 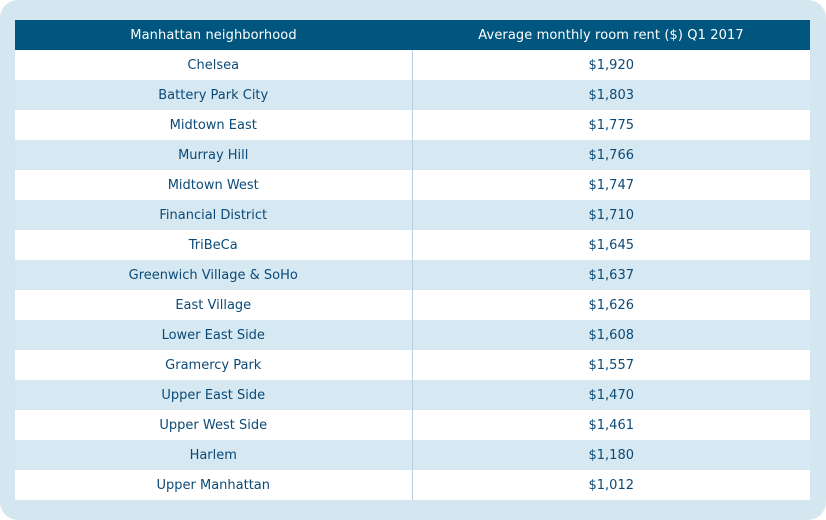 What do you see at coordinates (611, 305) in the screenshot?
I see `rent-cell: $1,626` at bounding box center [611, 305].